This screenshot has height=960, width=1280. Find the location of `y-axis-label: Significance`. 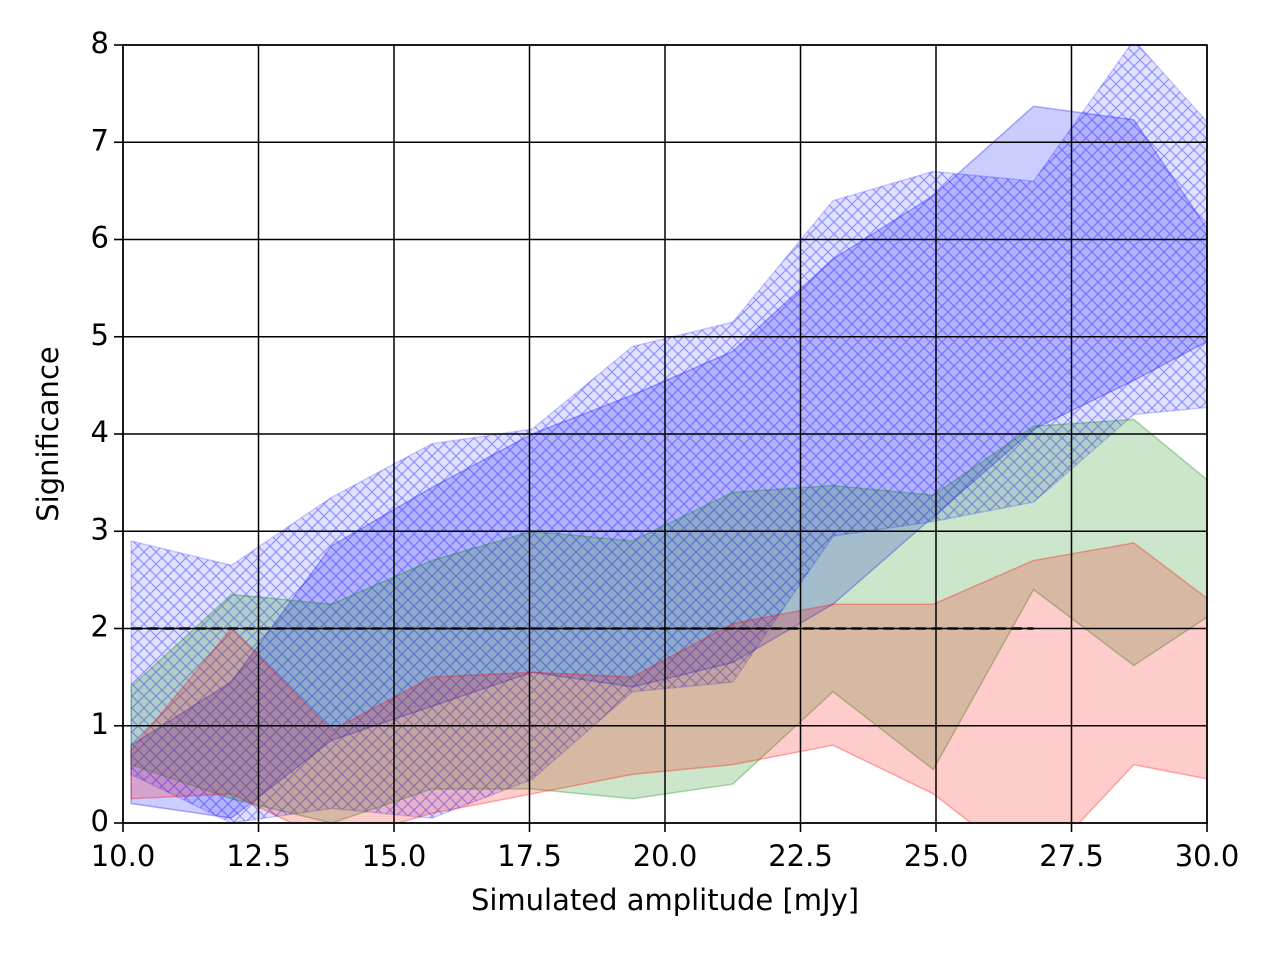

y-axis-label: Significance is located at coordinates (48, 433).